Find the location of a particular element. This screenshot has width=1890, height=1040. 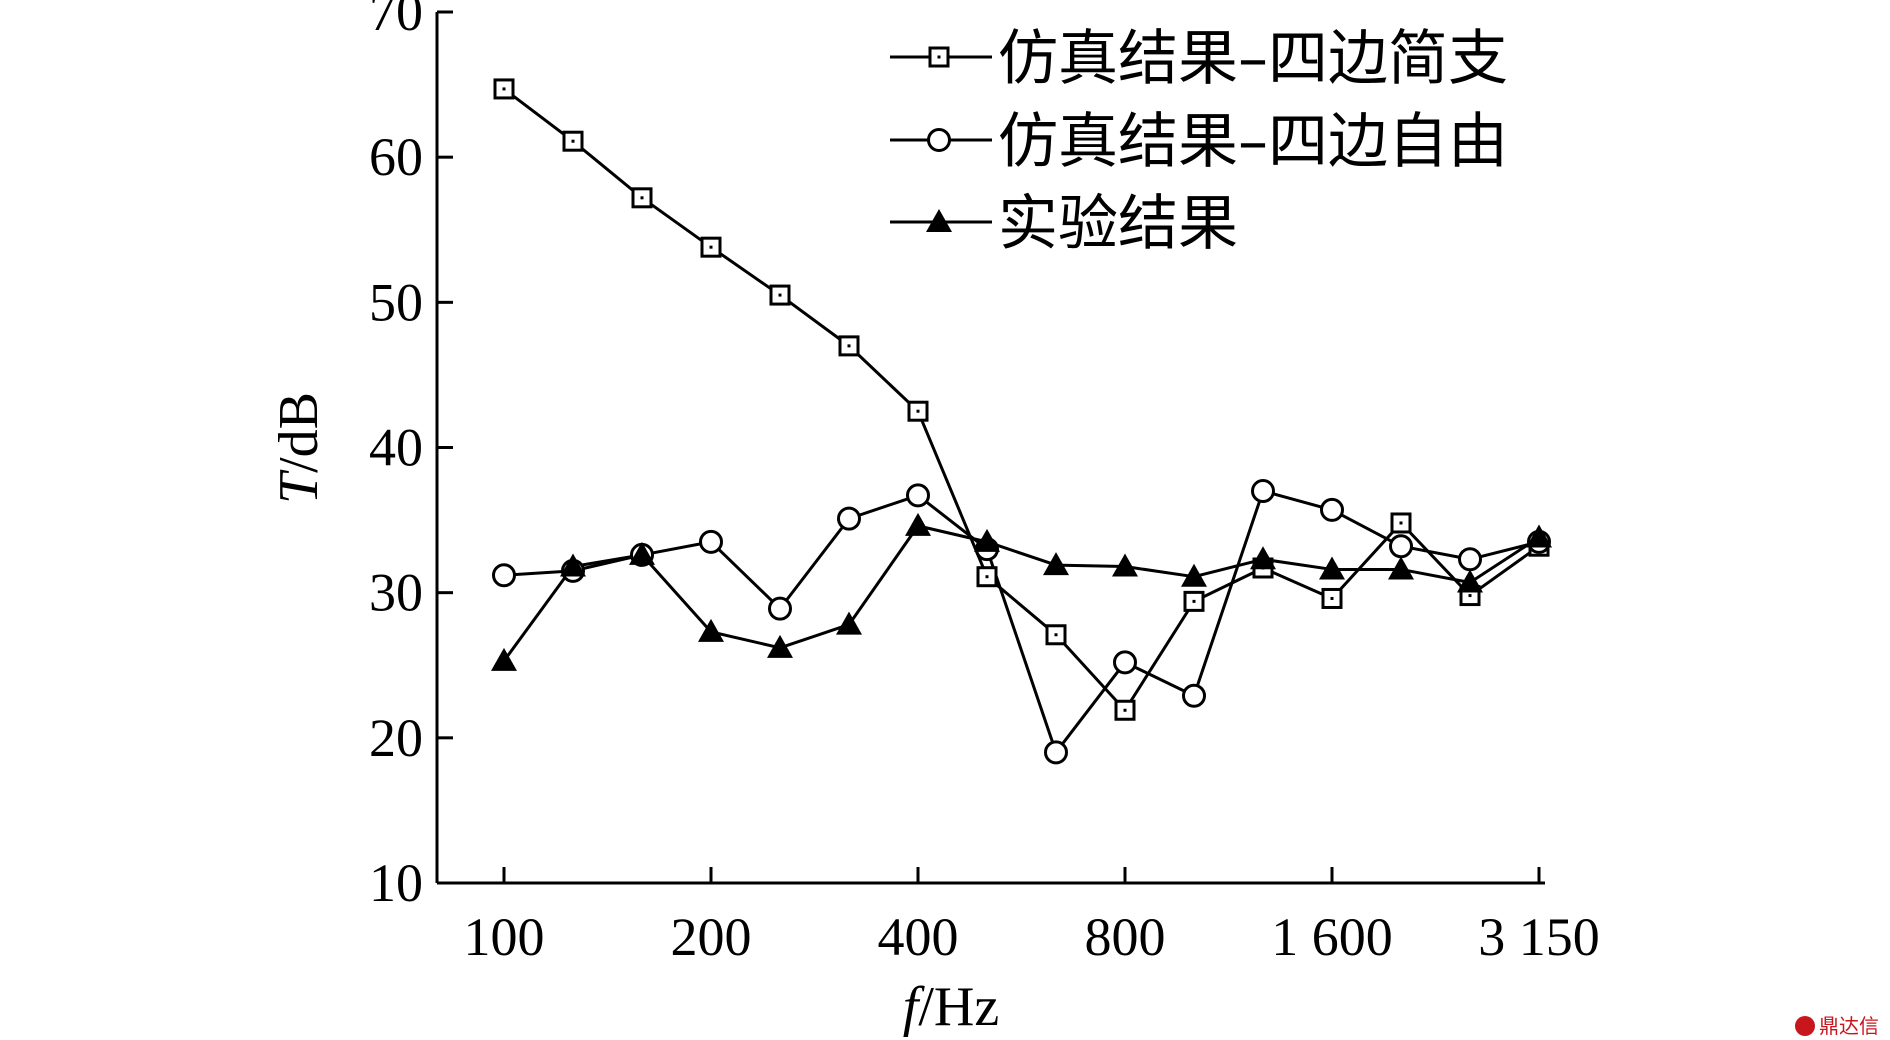

x-ticks: 100 200 400 800 1 600 3 150 is located at coordinates (1032, 917).